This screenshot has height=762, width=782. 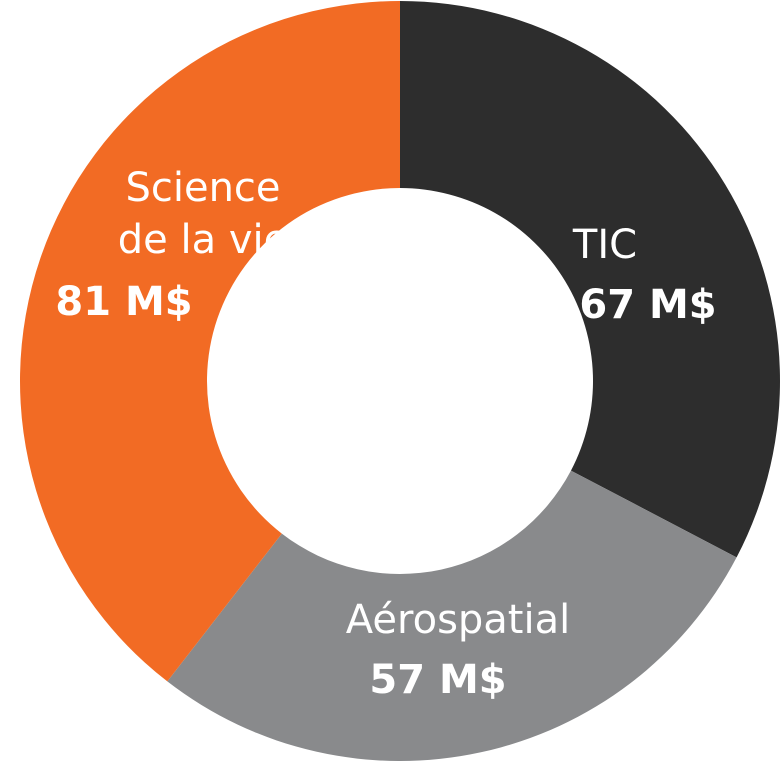 What do you see at coordinates (203, 214) in the screenshot?
I see `slice-label: Science de la vie` at bounding box center [203, 214].